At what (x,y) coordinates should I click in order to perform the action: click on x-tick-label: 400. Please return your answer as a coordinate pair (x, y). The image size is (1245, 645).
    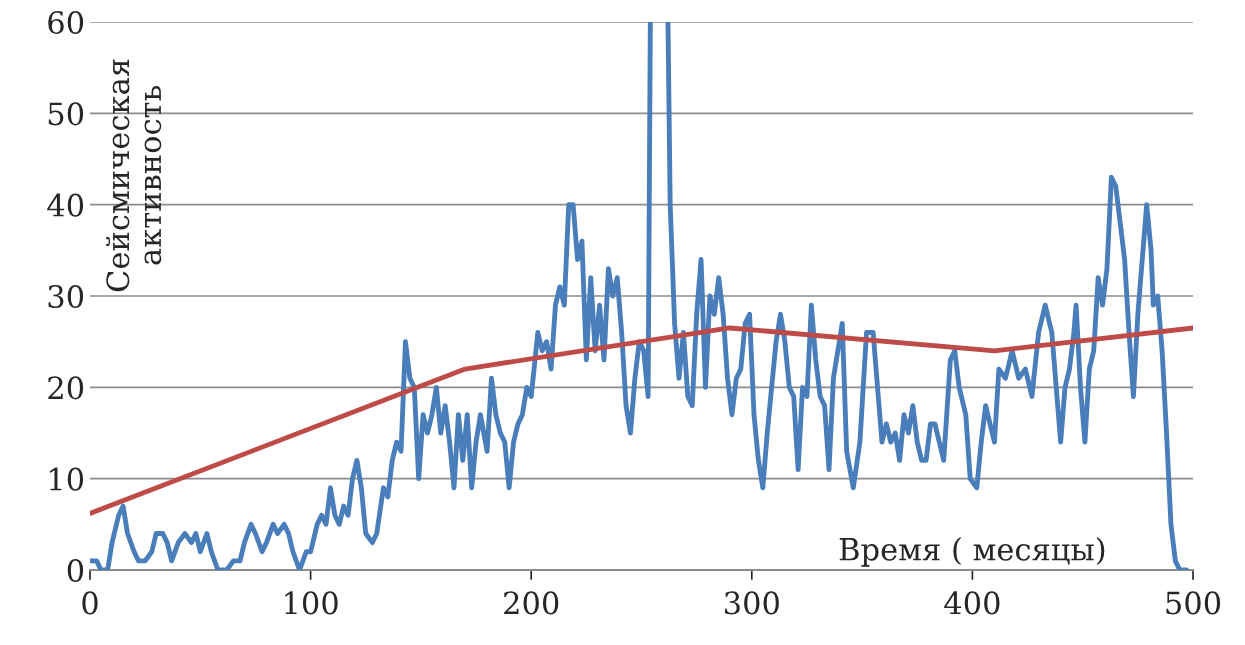
    Looking at the image, I should click on (972, 603).